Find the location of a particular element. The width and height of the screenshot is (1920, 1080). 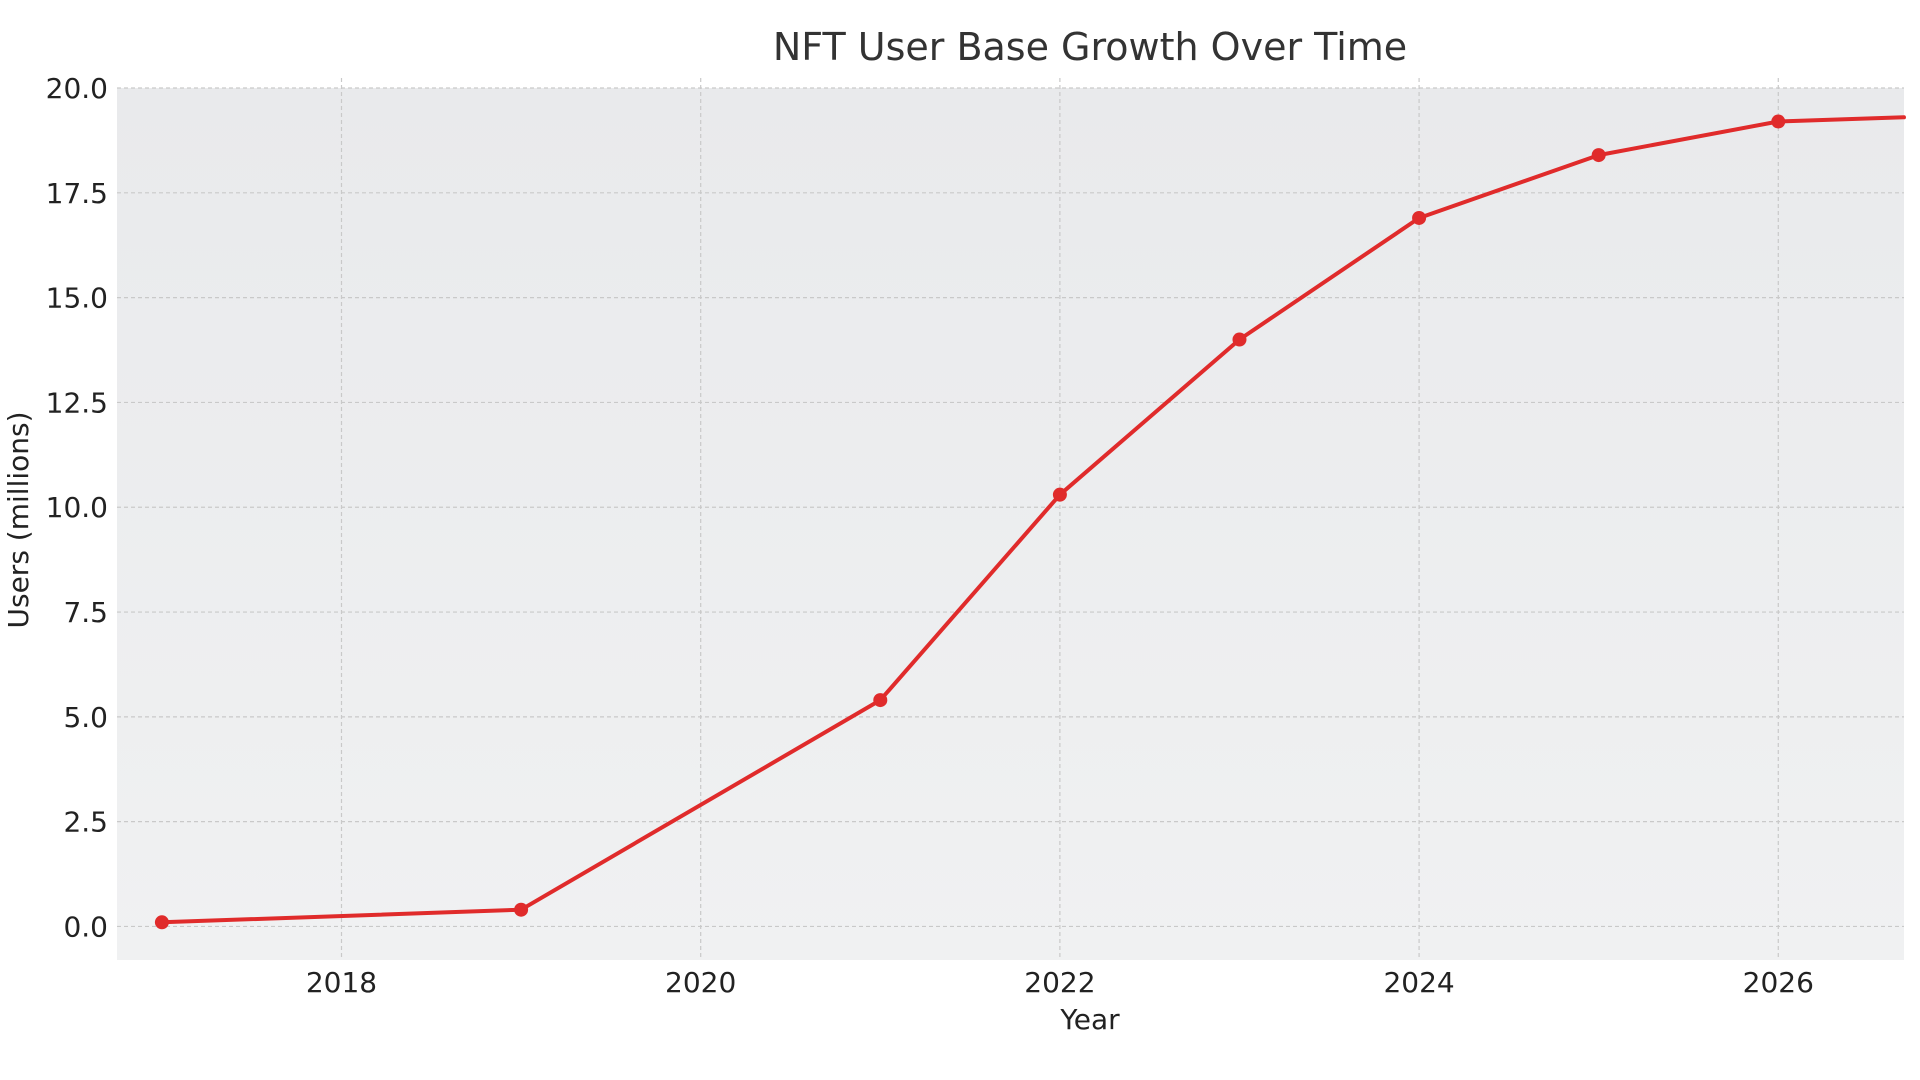

chart-title: NFT User Base Growth Over Time is located at coordinates (1090, 47).